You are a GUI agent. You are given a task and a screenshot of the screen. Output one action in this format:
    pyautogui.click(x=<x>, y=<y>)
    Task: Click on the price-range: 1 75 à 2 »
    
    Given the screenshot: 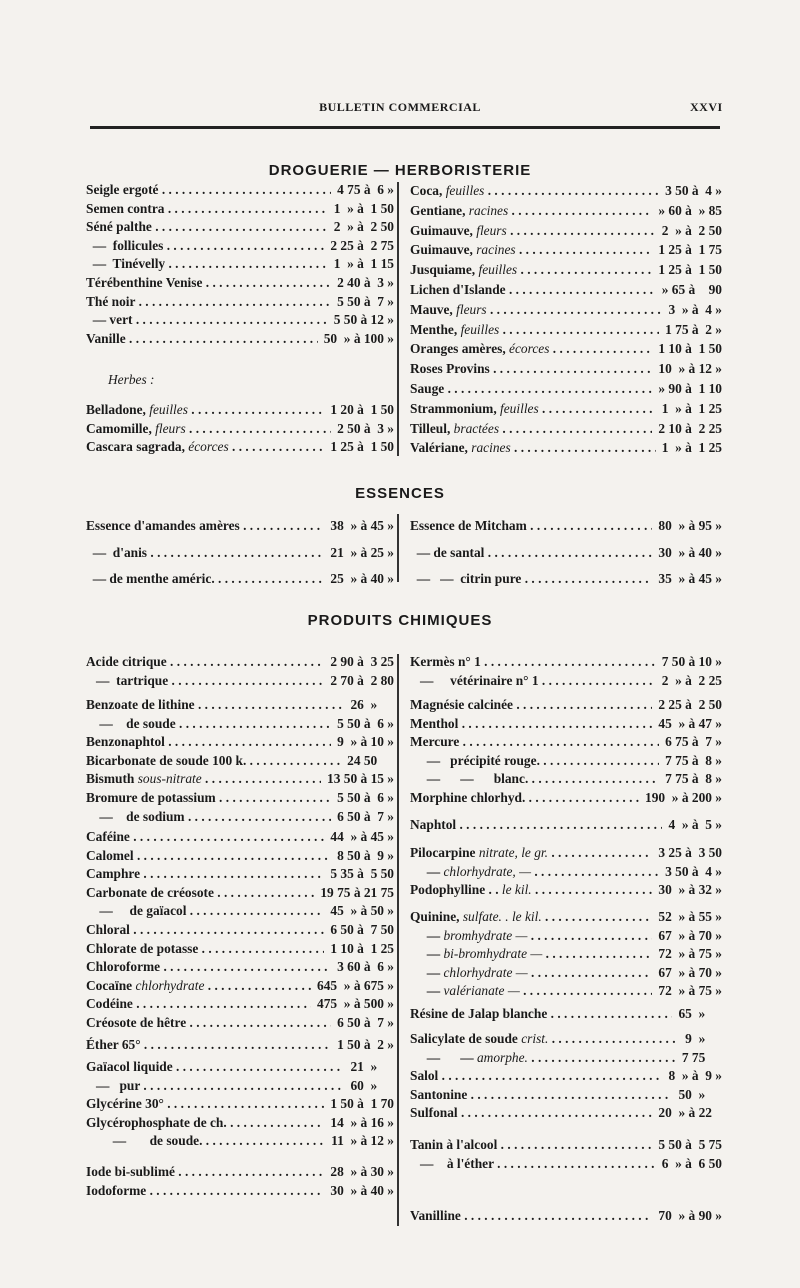 What is the action you would take?
    pyautogui.click(x=693, y=329)
    